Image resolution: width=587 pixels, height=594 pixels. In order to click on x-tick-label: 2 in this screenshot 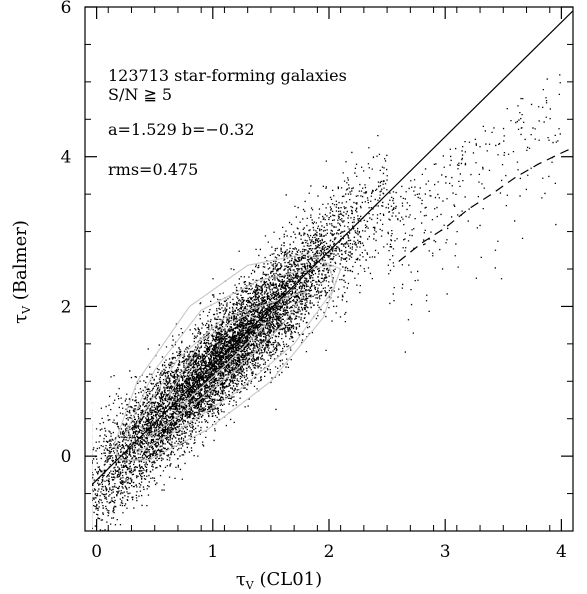, I will do `click(329, 552)`.